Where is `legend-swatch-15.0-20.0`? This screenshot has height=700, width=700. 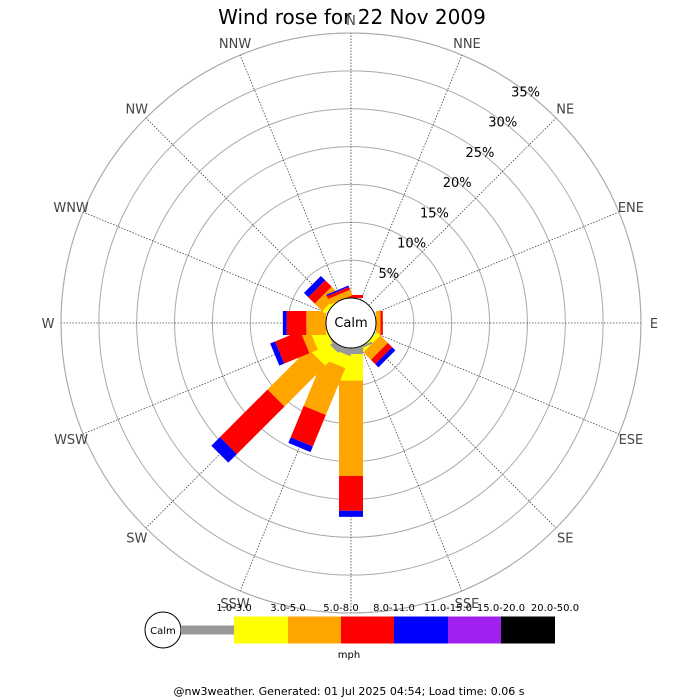
legend-swatch-15.0-20.0 is located at coordinates (474, 630).